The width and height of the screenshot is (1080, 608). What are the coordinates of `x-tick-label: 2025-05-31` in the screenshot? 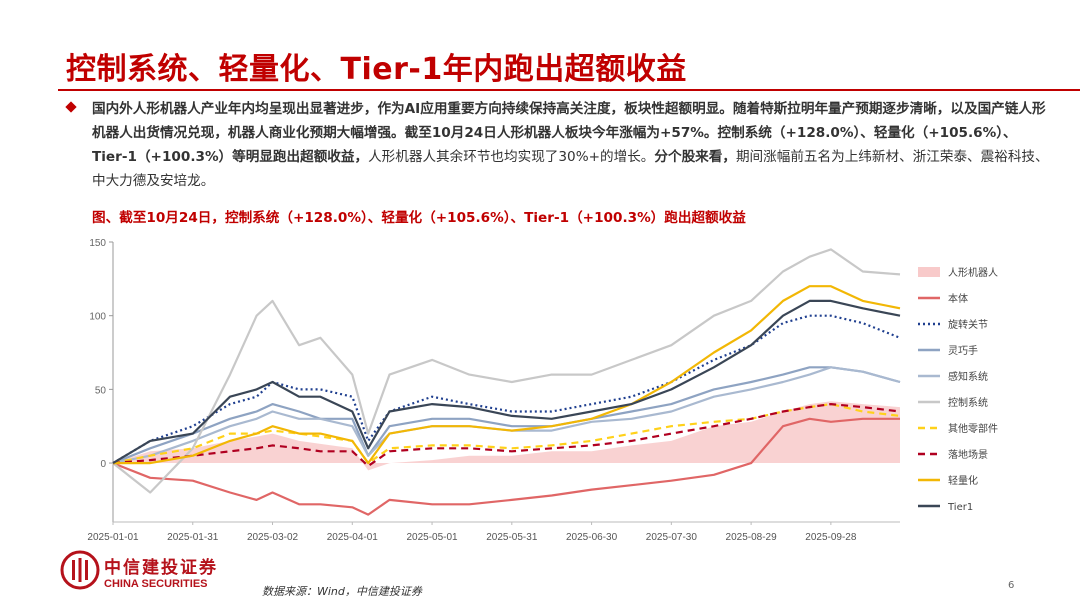 It's located at (512, 537).